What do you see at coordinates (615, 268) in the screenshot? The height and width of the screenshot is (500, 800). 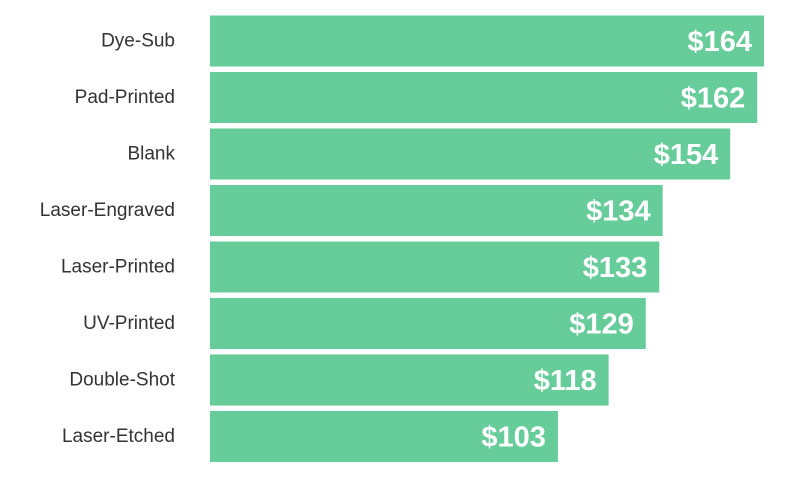 I see `value-label: $133` at bounding box center [615, 268].